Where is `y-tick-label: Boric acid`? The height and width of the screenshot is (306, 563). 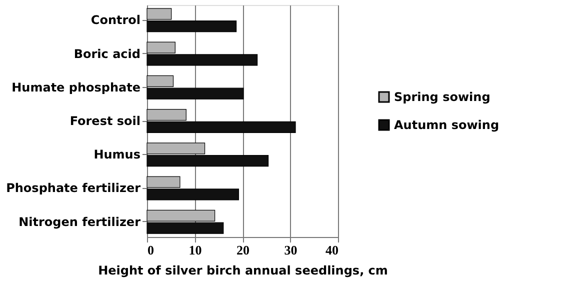
y-tick-label: Boric acid is located at coordinates (107, 53).